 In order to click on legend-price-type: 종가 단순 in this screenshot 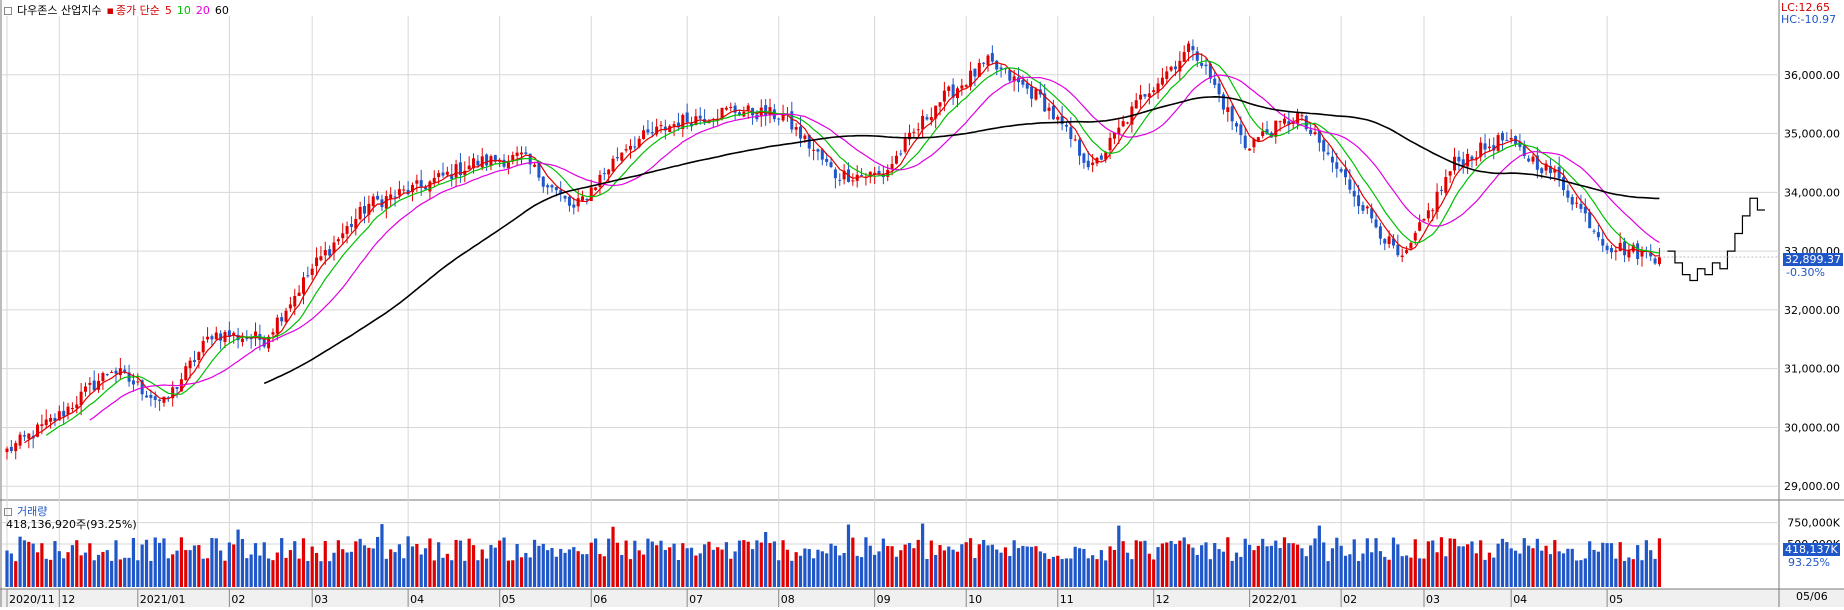, I will do `click(137, 10)`.